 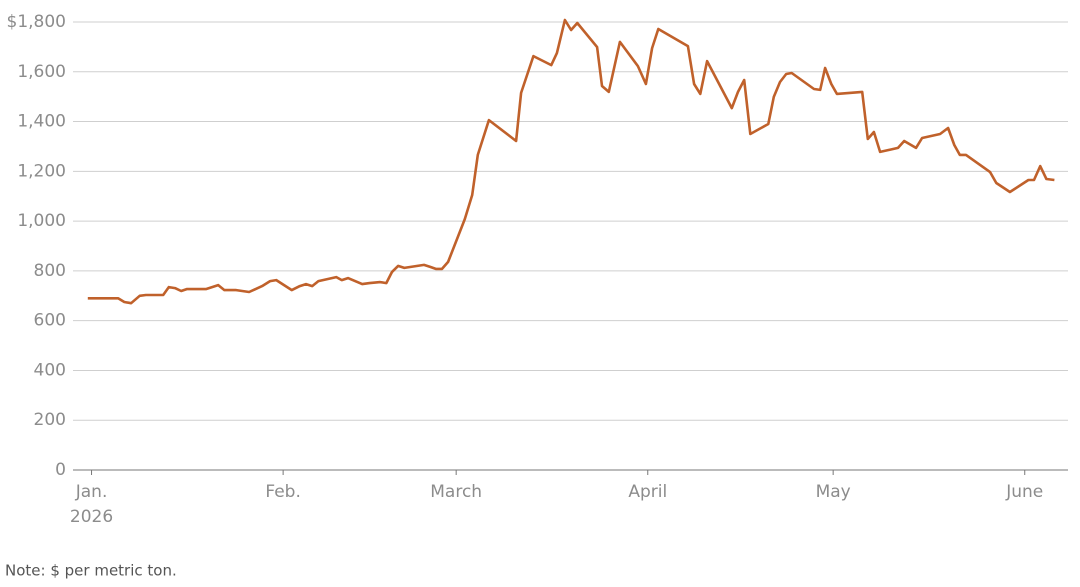 What do you see at coordinates (41, 122) in the screenshot?
I see `y-tick-label: 1,400` at bounding box center [41, 122].